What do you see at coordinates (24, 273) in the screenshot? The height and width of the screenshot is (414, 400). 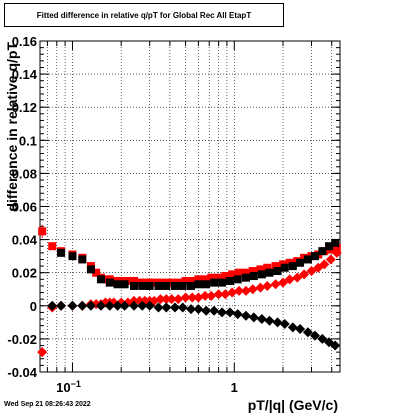 I see `y-tick-label: 0.02` at bounding box center [24, 273].